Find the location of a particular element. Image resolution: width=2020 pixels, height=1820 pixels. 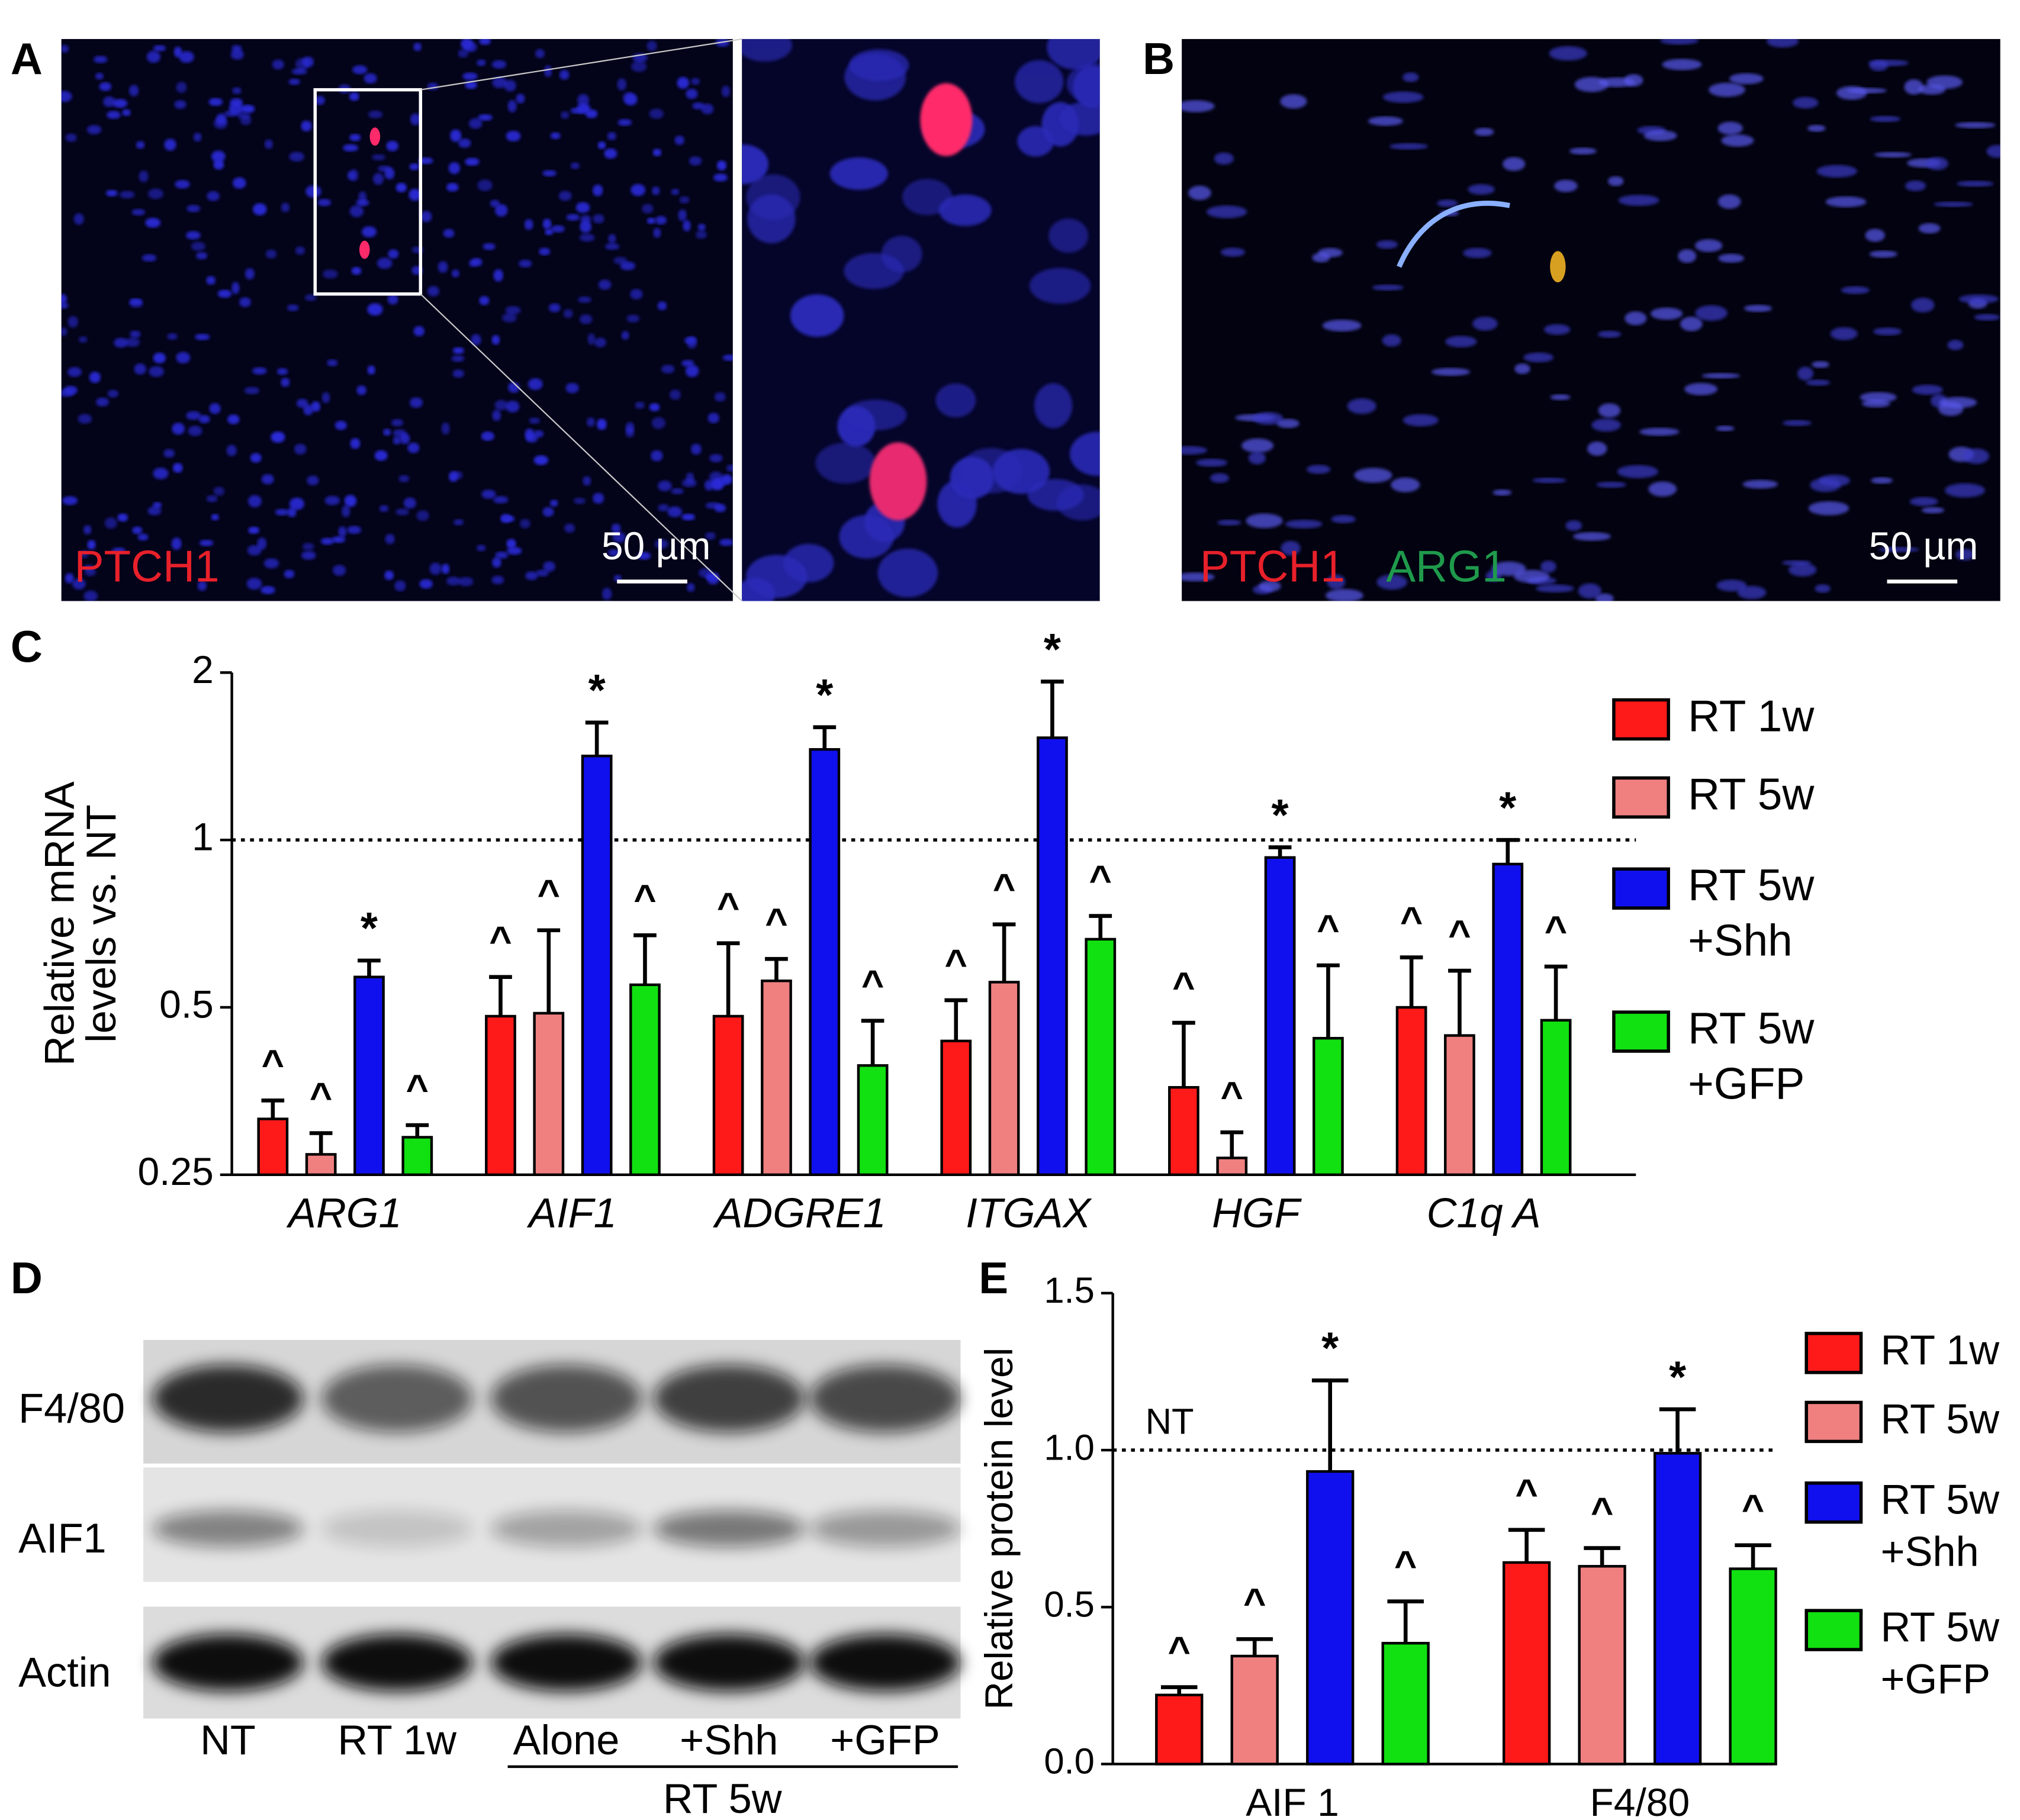

legend-label-line: RT 1w is located at coordinates (1939, 1349).